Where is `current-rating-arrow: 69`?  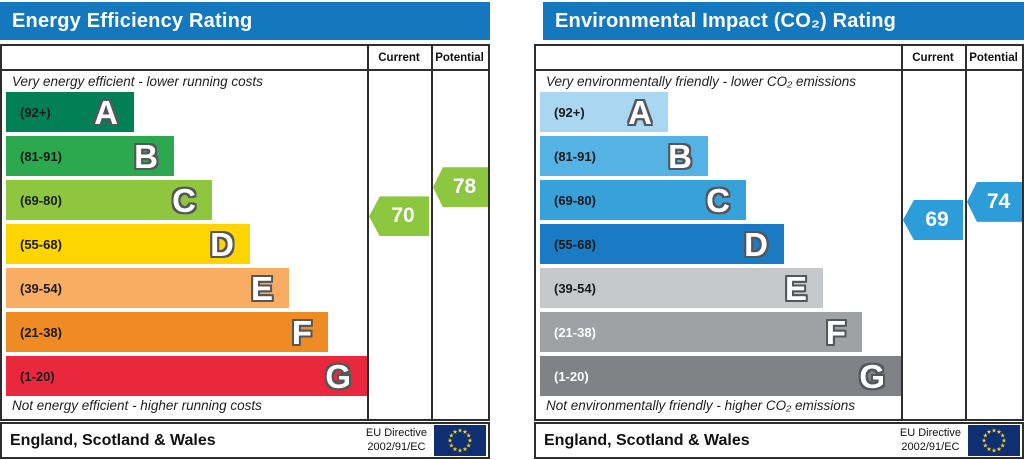 current-rating-arrow: 69 is located at coordinates (933, 220).